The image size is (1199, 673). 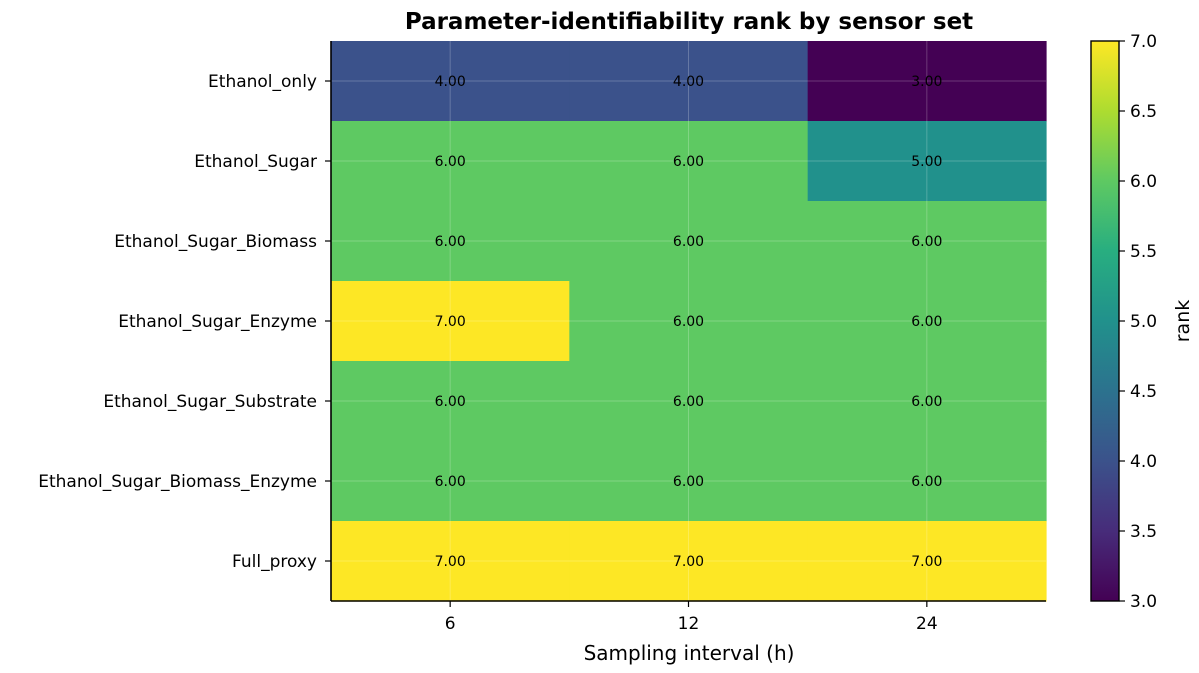 I want to click on y-tick-label: Full_proxy, so click(x=274, y=562).